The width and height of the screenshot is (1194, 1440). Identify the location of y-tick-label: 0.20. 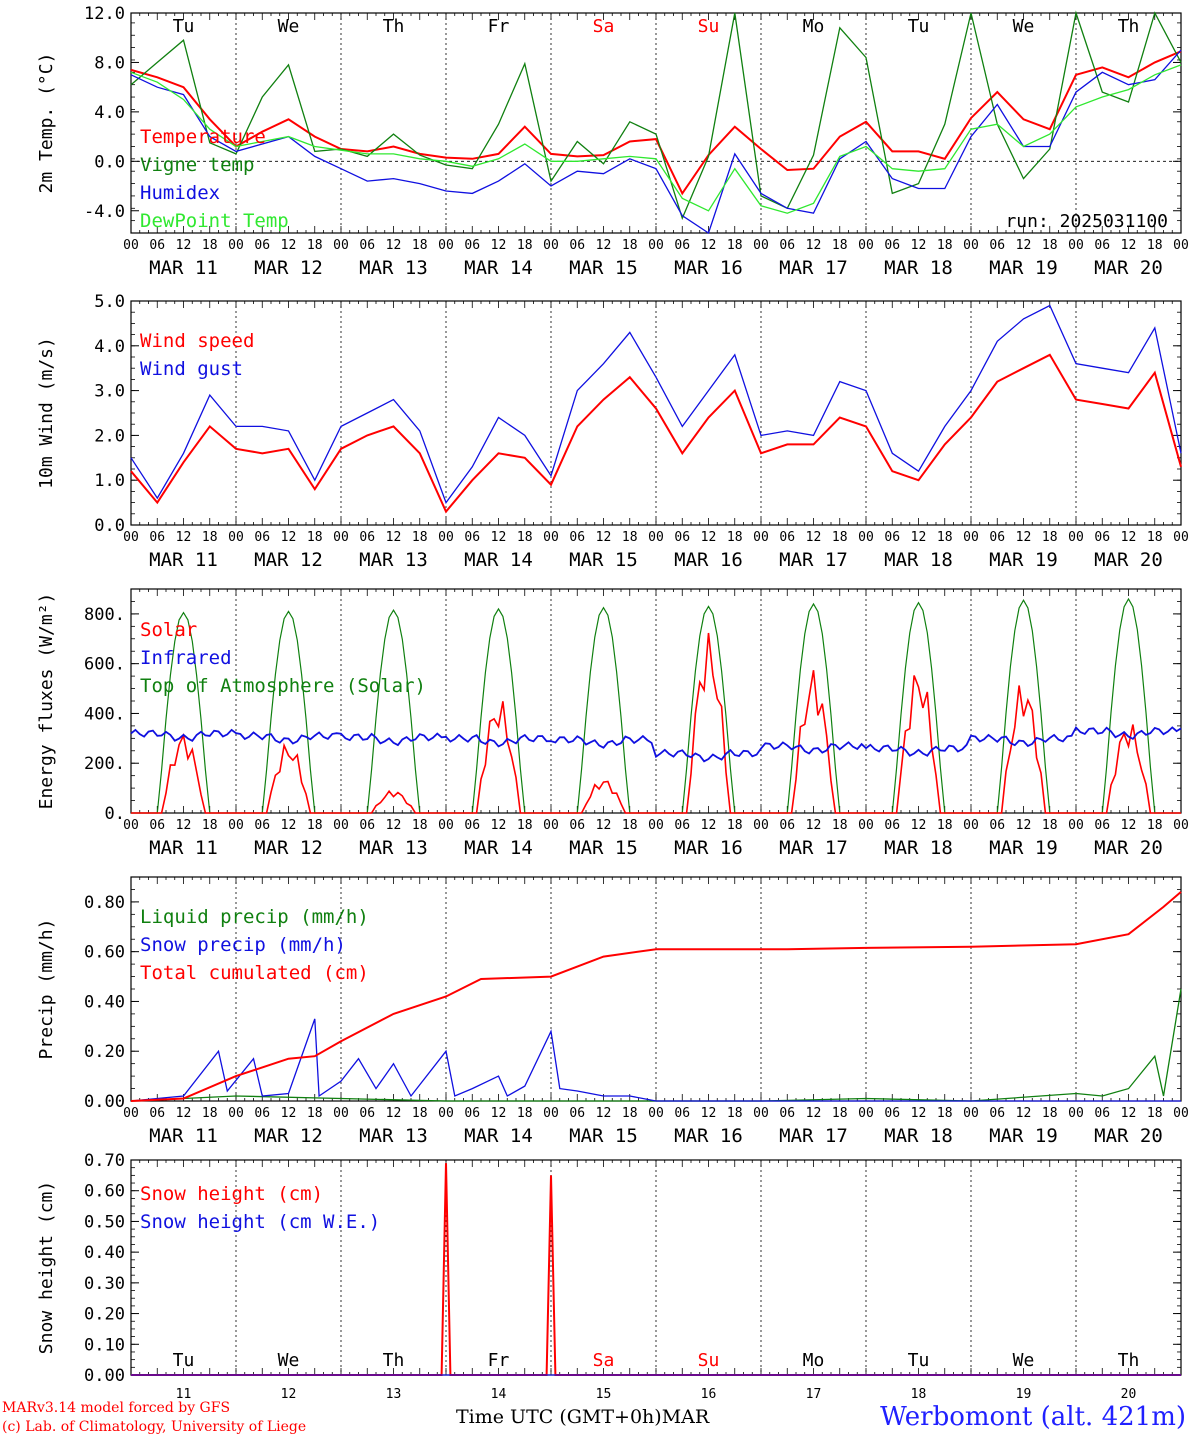
(104, 1315).